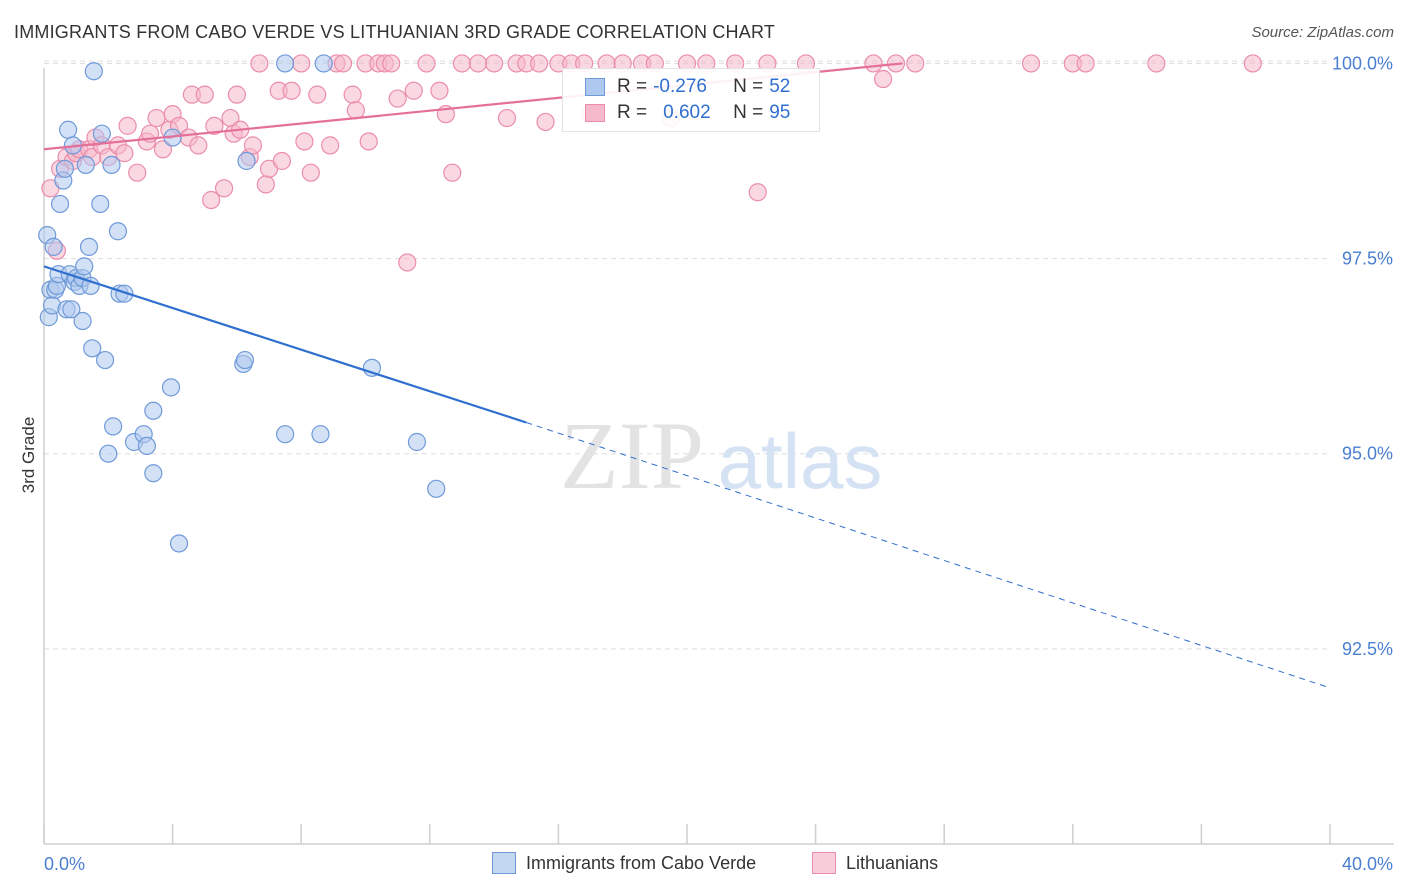  I want to click on y-tick-label: 100.0%, so click(1362, 63).